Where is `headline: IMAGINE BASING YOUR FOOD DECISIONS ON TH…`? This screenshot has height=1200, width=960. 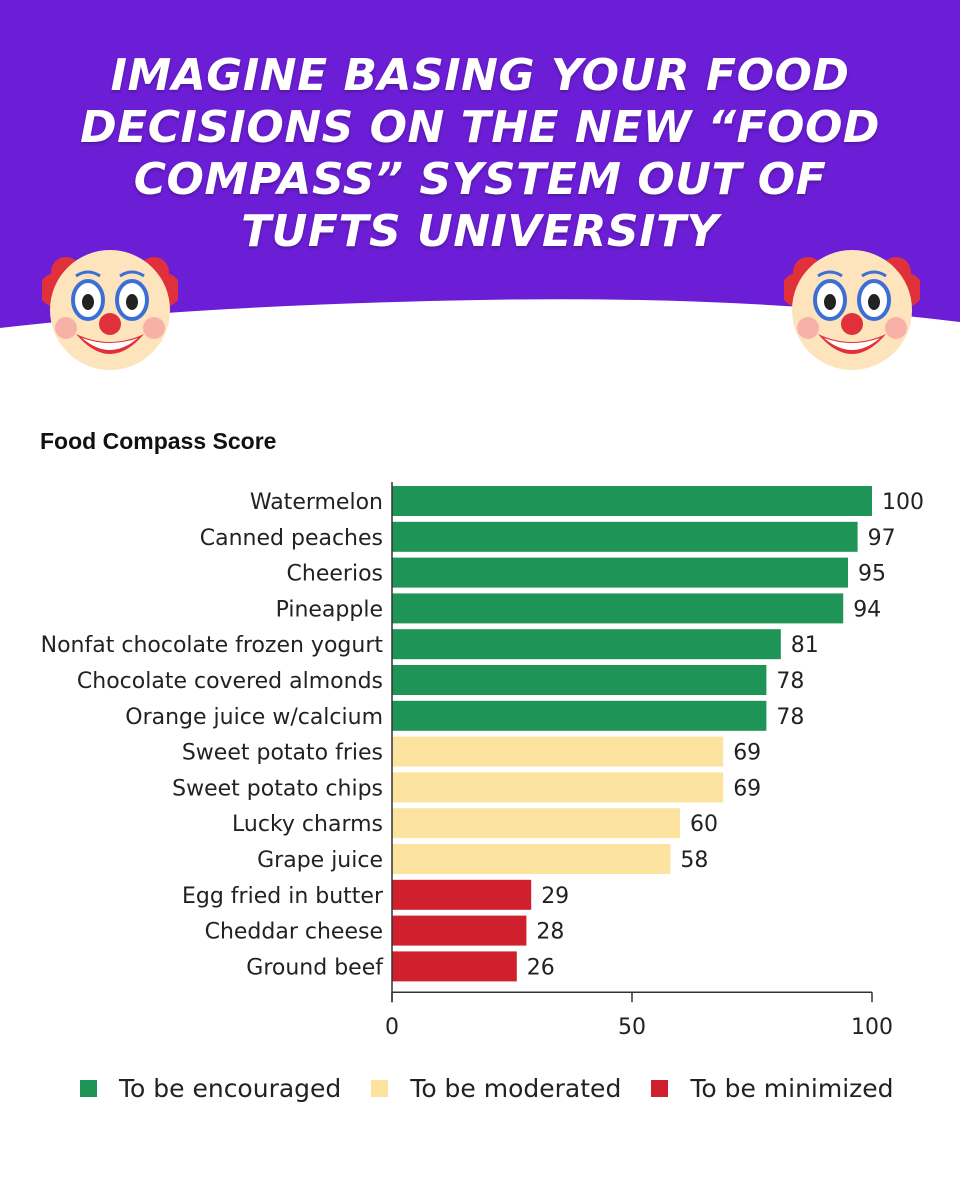
headline: IMAGINE BASING YOUR FOOD DECISIONS ON TH… is located at coordinates (480, 153).